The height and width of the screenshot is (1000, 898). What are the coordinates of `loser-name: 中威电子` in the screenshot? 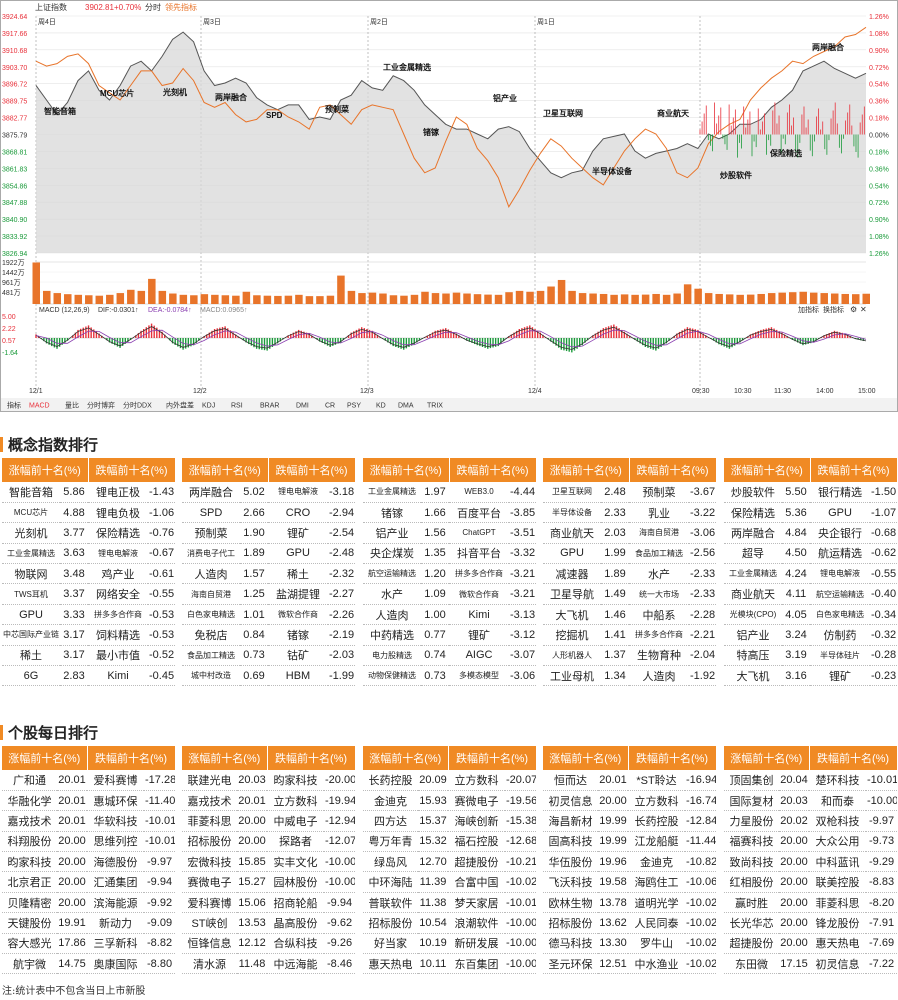 It's located at (296, 821).